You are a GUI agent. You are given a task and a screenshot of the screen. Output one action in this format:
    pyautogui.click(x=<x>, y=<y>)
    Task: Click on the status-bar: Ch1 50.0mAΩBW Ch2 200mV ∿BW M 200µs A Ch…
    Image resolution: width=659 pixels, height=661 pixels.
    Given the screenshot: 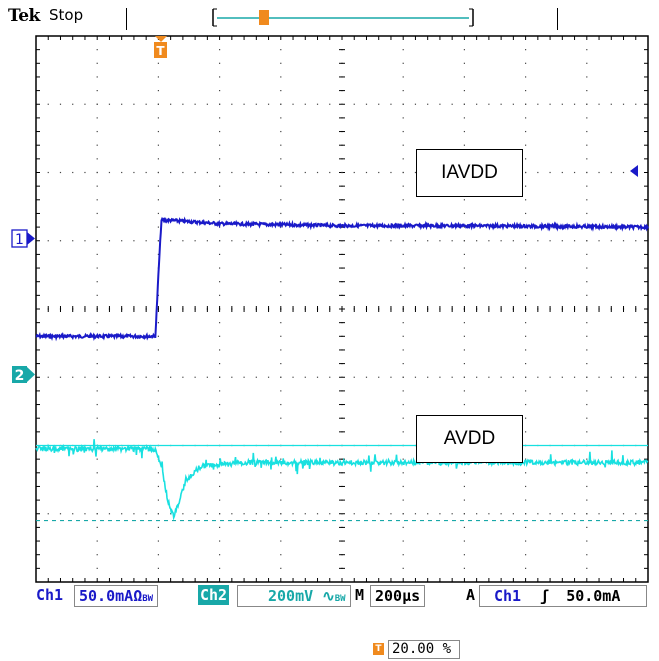 What is the action you would take?
    pyautogui.click(x=341, y=596)
    